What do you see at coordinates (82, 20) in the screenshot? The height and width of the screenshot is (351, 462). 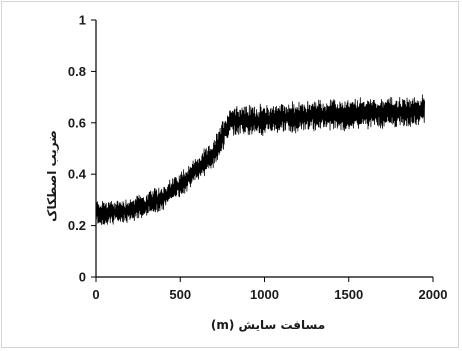 I see `y-tick-label: 1` at bounding box center [82, 20].